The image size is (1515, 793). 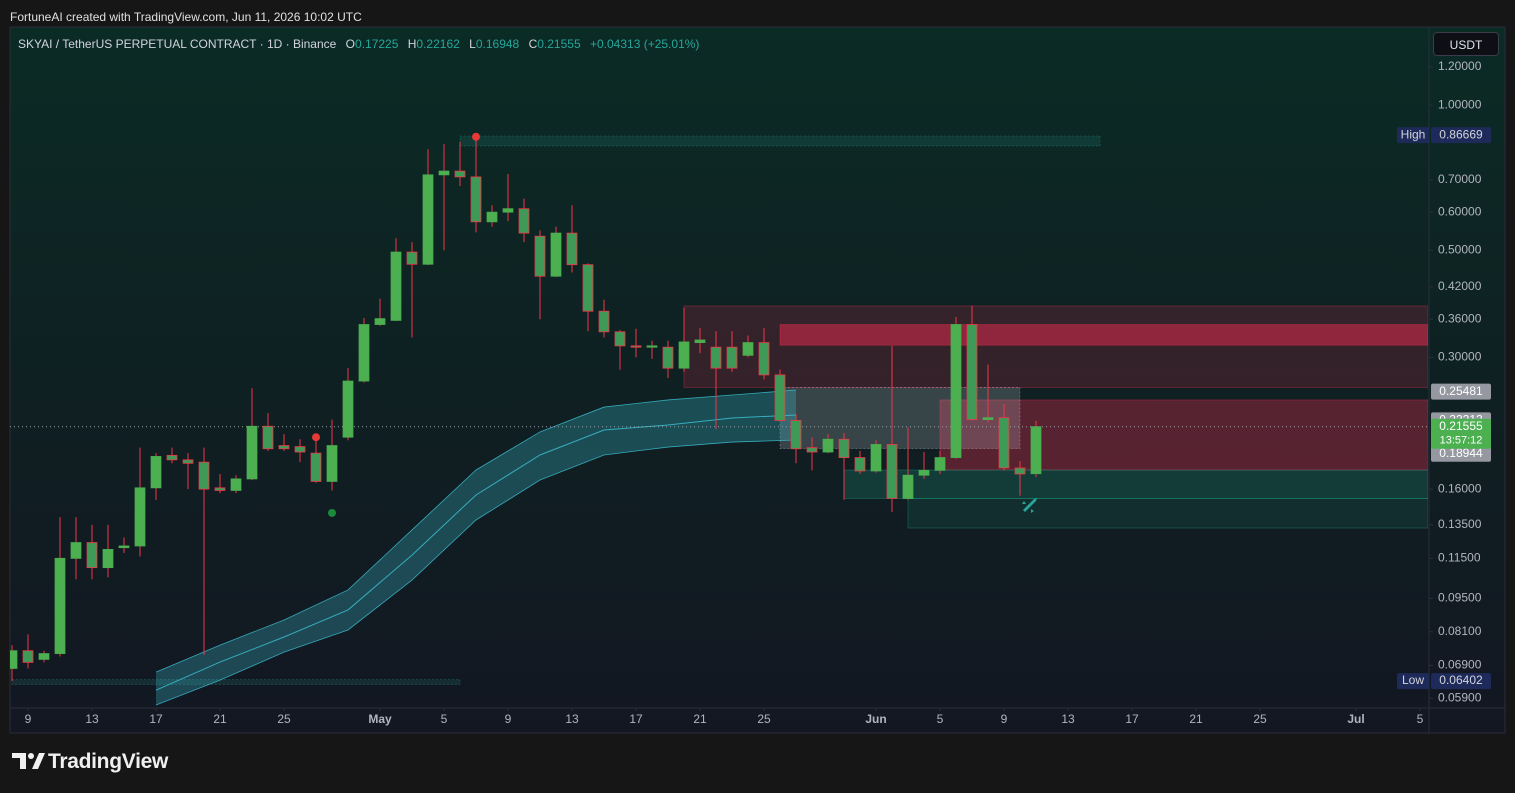 I want to click on ohlc-value: 0.17225, so click(x=377, y=44).